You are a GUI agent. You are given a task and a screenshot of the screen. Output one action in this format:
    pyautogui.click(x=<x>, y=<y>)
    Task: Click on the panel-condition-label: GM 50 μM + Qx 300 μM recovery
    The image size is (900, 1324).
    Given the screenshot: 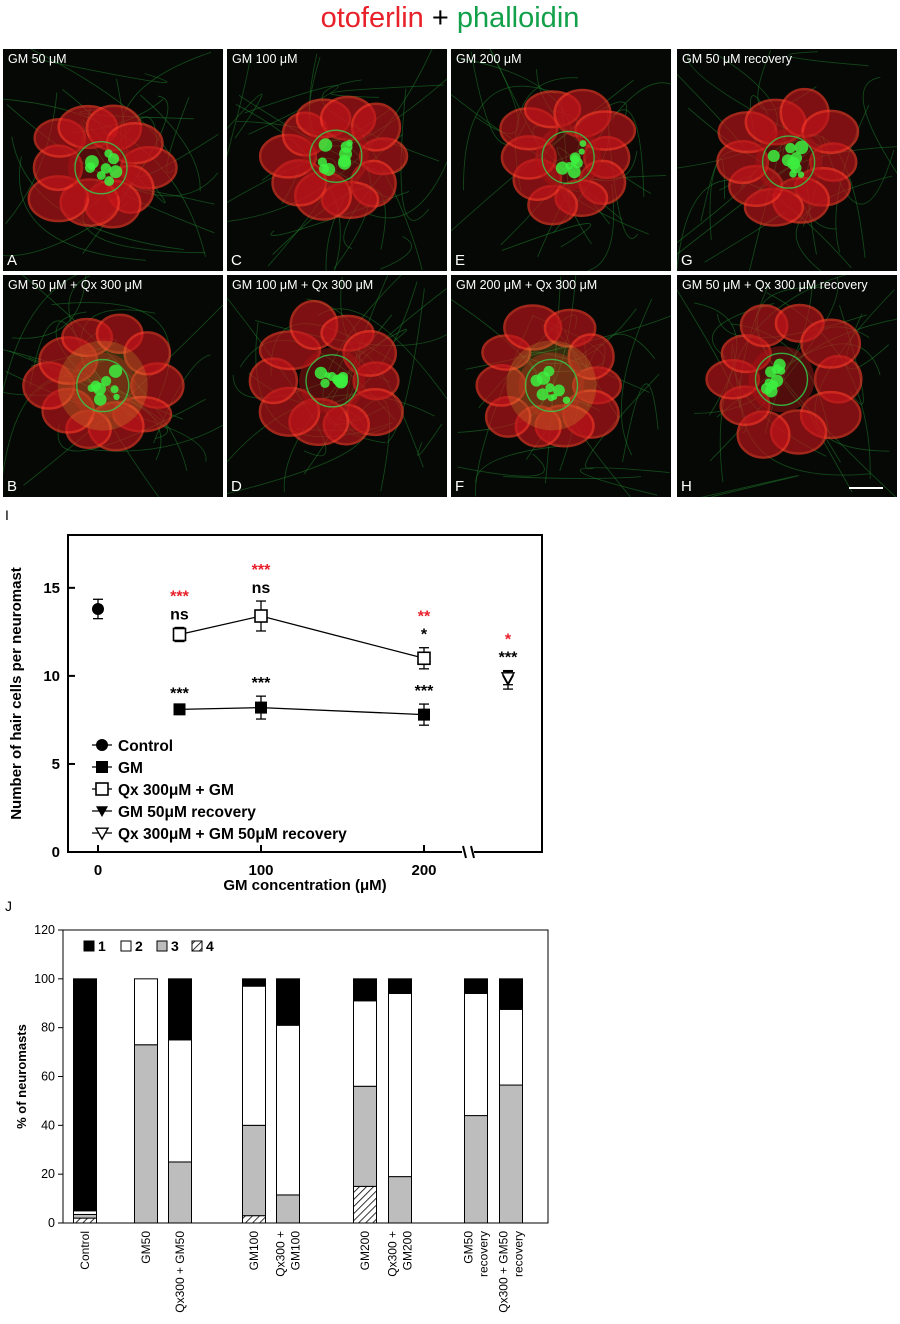 What is the action you would take?
    pyautogui.click(x=775, y=285)
    